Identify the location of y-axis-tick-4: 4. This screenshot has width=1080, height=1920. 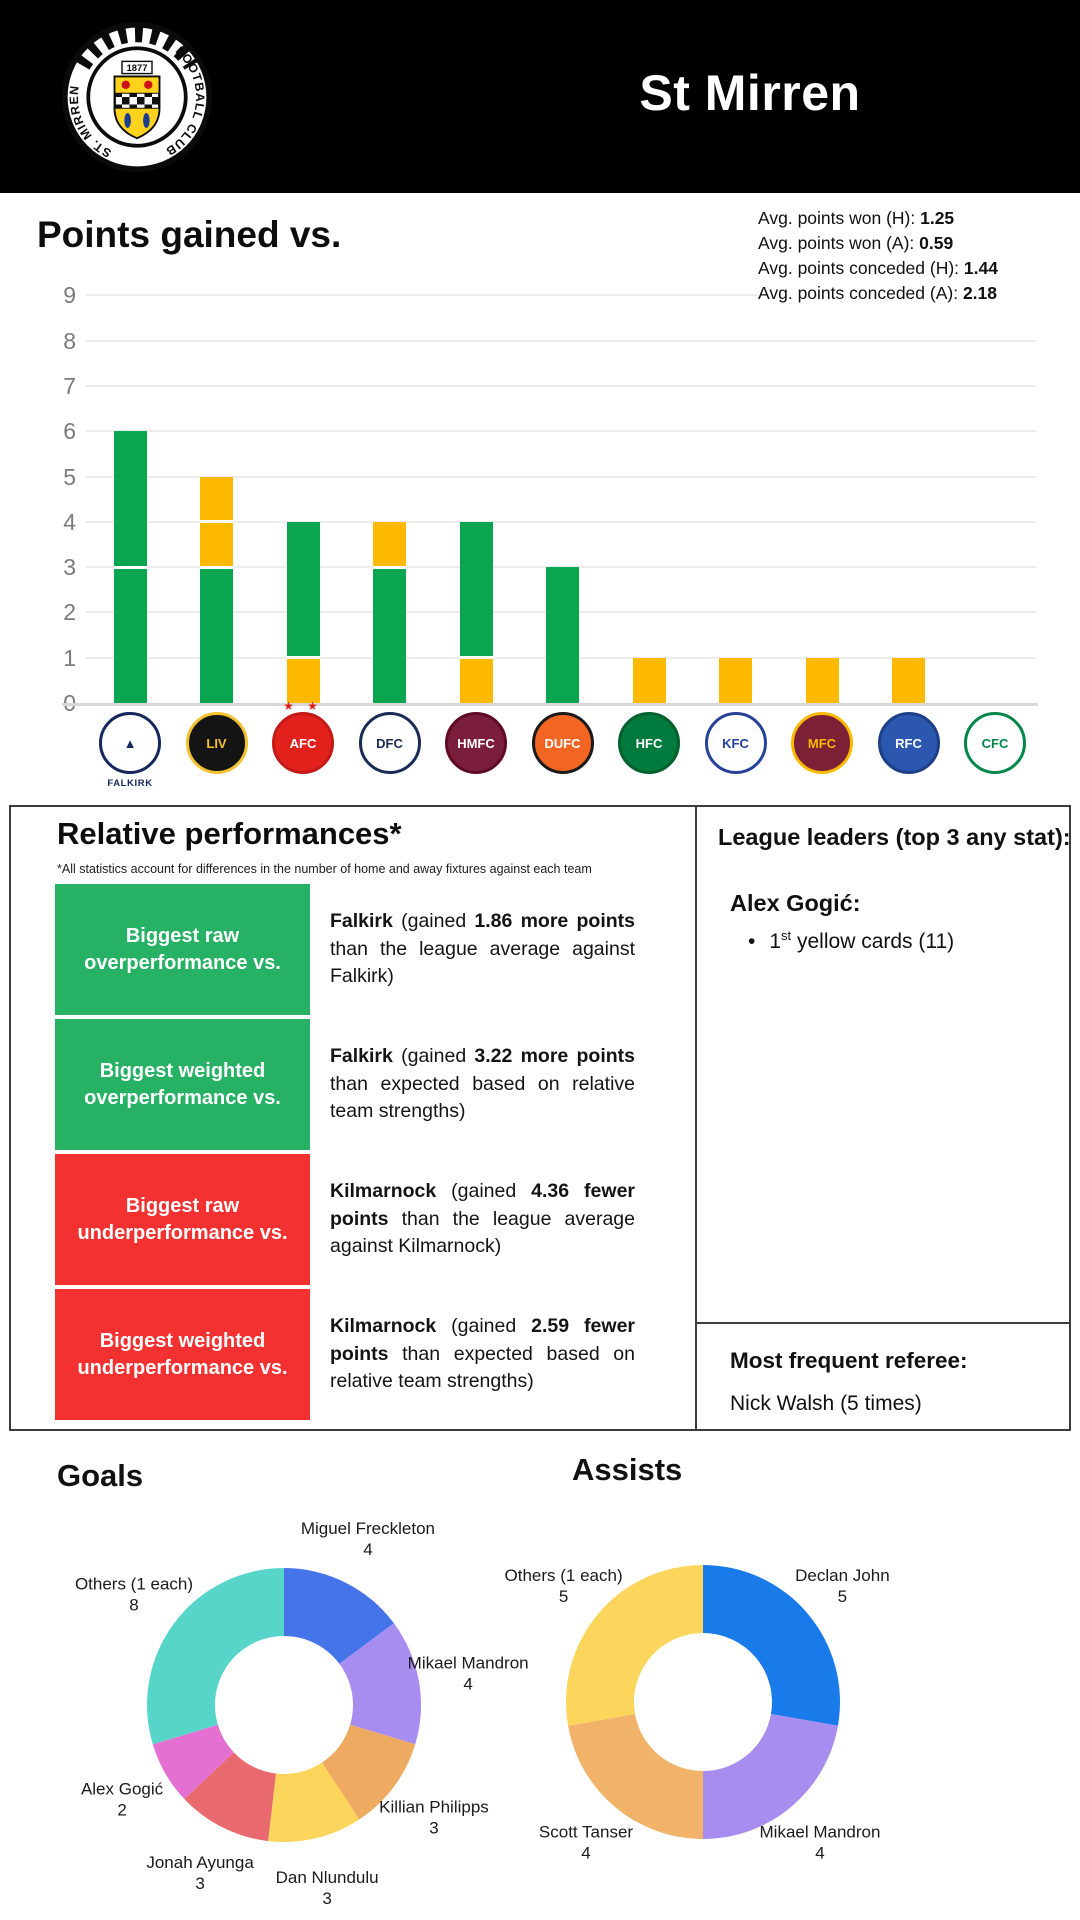
(69, 521).